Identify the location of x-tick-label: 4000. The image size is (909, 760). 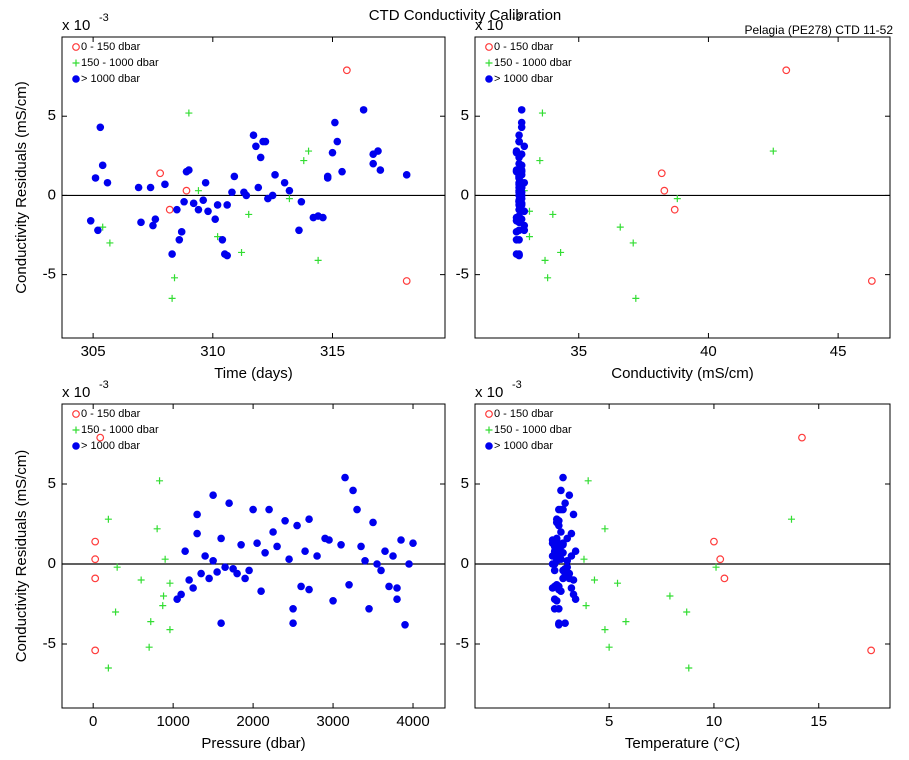
(412, 721).